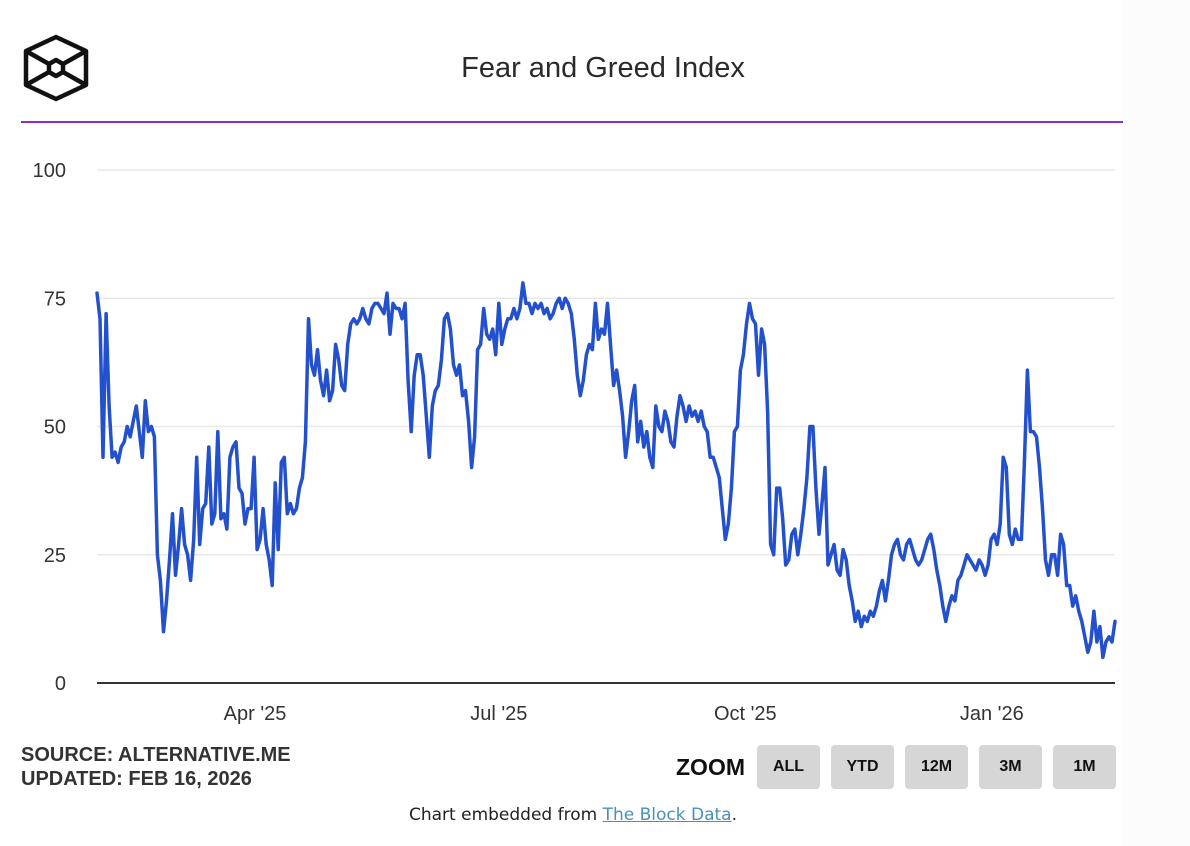  I want to click on y-axis-ticks: 0 25 50 75 100, so click(49, 427).